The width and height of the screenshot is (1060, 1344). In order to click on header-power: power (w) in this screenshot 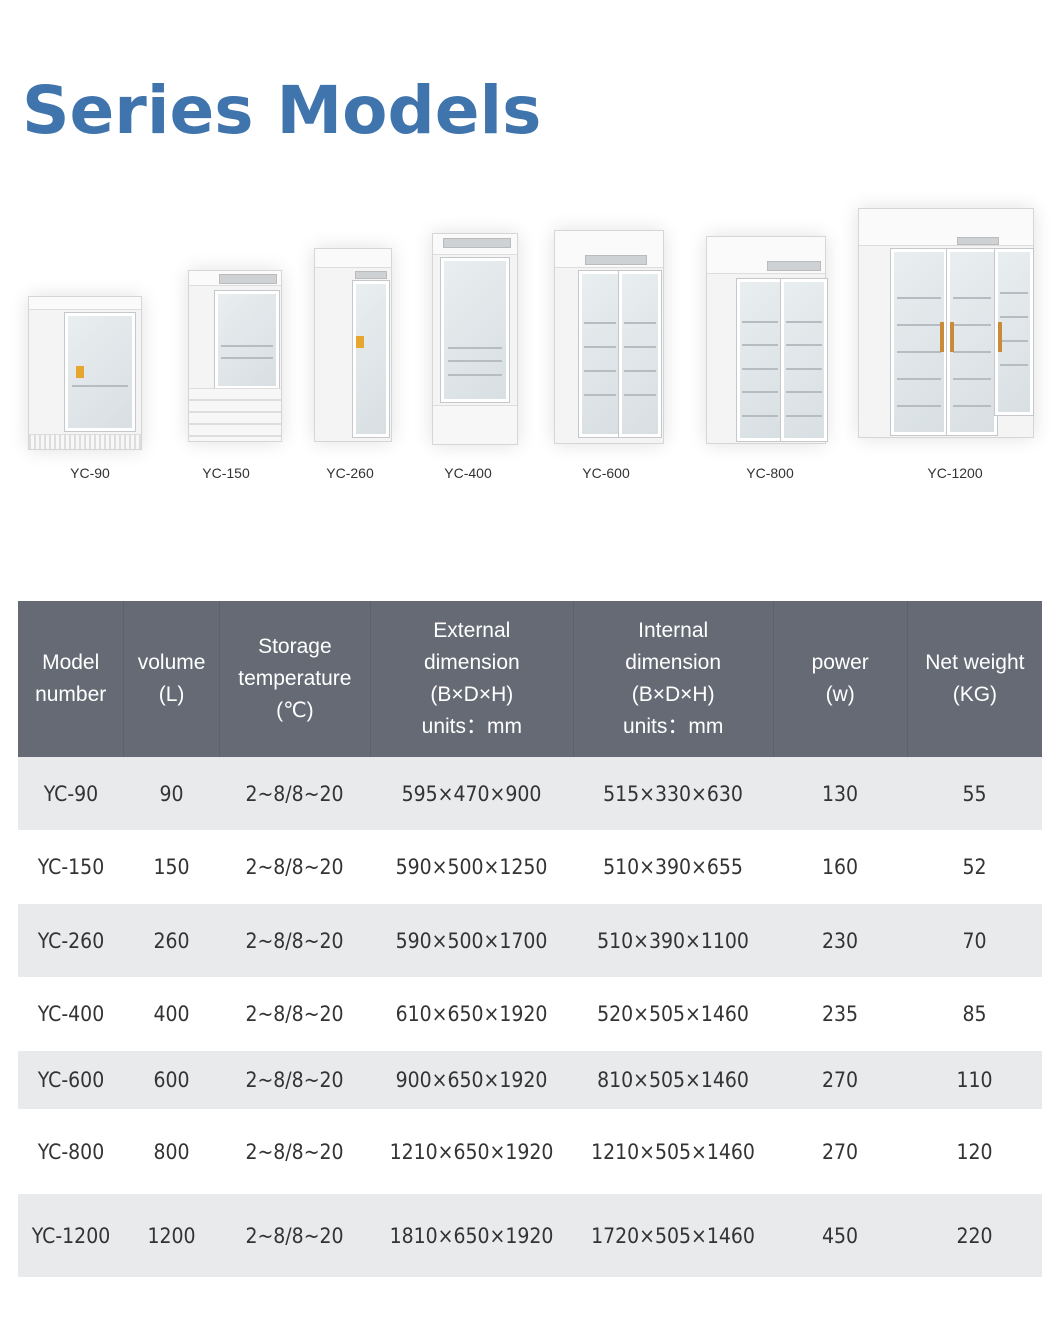, I will do `click(841, 679)`.